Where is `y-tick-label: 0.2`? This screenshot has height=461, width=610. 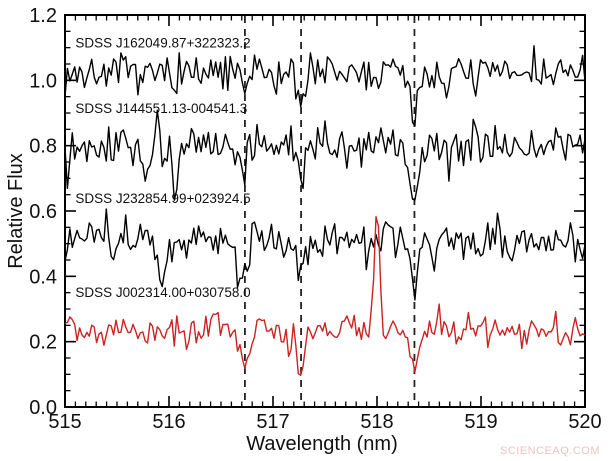
y-tick-label: 0.2 is located at coordinates (43, 343).